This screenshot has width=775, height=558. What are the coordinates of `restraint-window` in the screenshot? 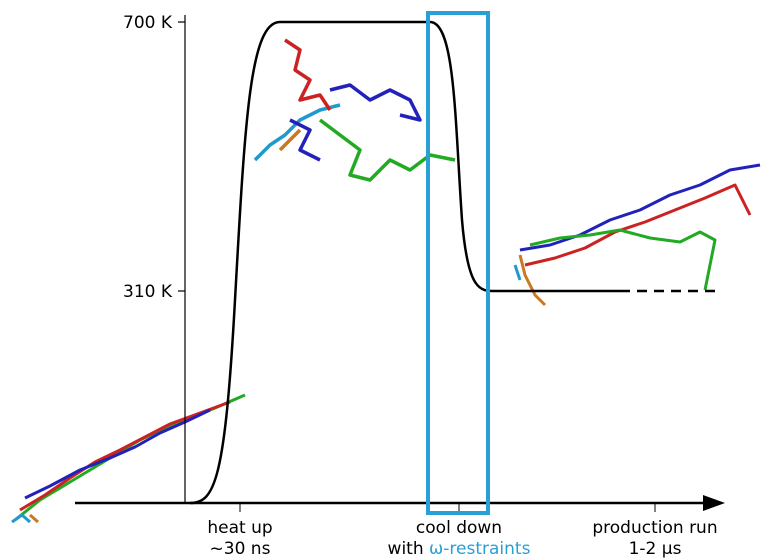 It's located at (458, 263).